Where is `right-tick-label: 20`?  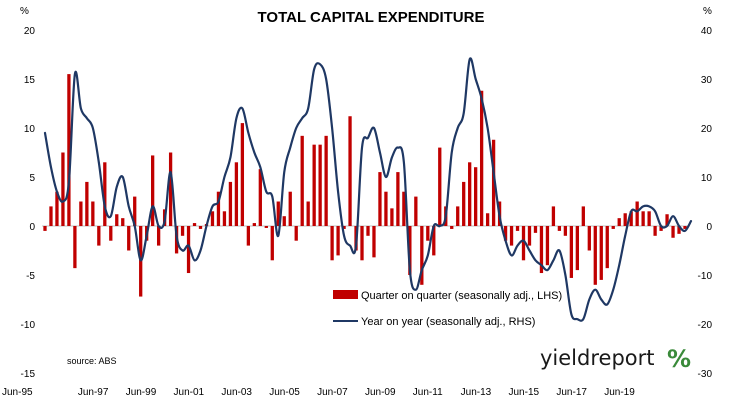
right-tick-label: 20 is located at coordinates (707, 129).